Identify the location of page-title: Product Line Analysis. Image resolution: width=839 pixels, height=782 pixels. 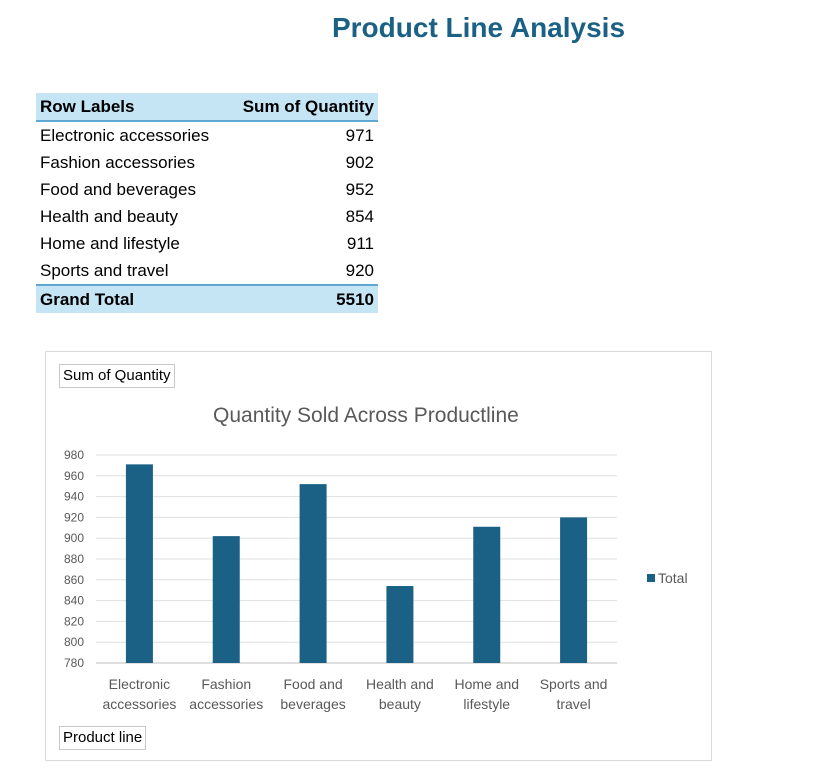
(478, 27).